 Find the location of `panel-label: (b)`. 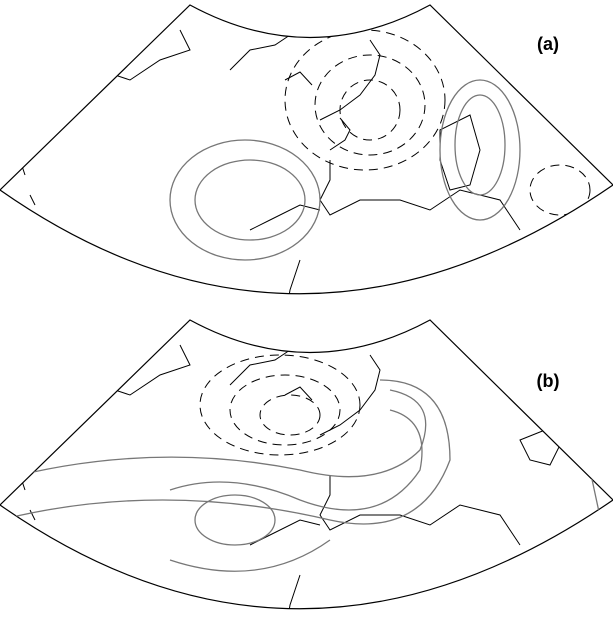

panel-label: (b) is located at coordinates (548, 381).